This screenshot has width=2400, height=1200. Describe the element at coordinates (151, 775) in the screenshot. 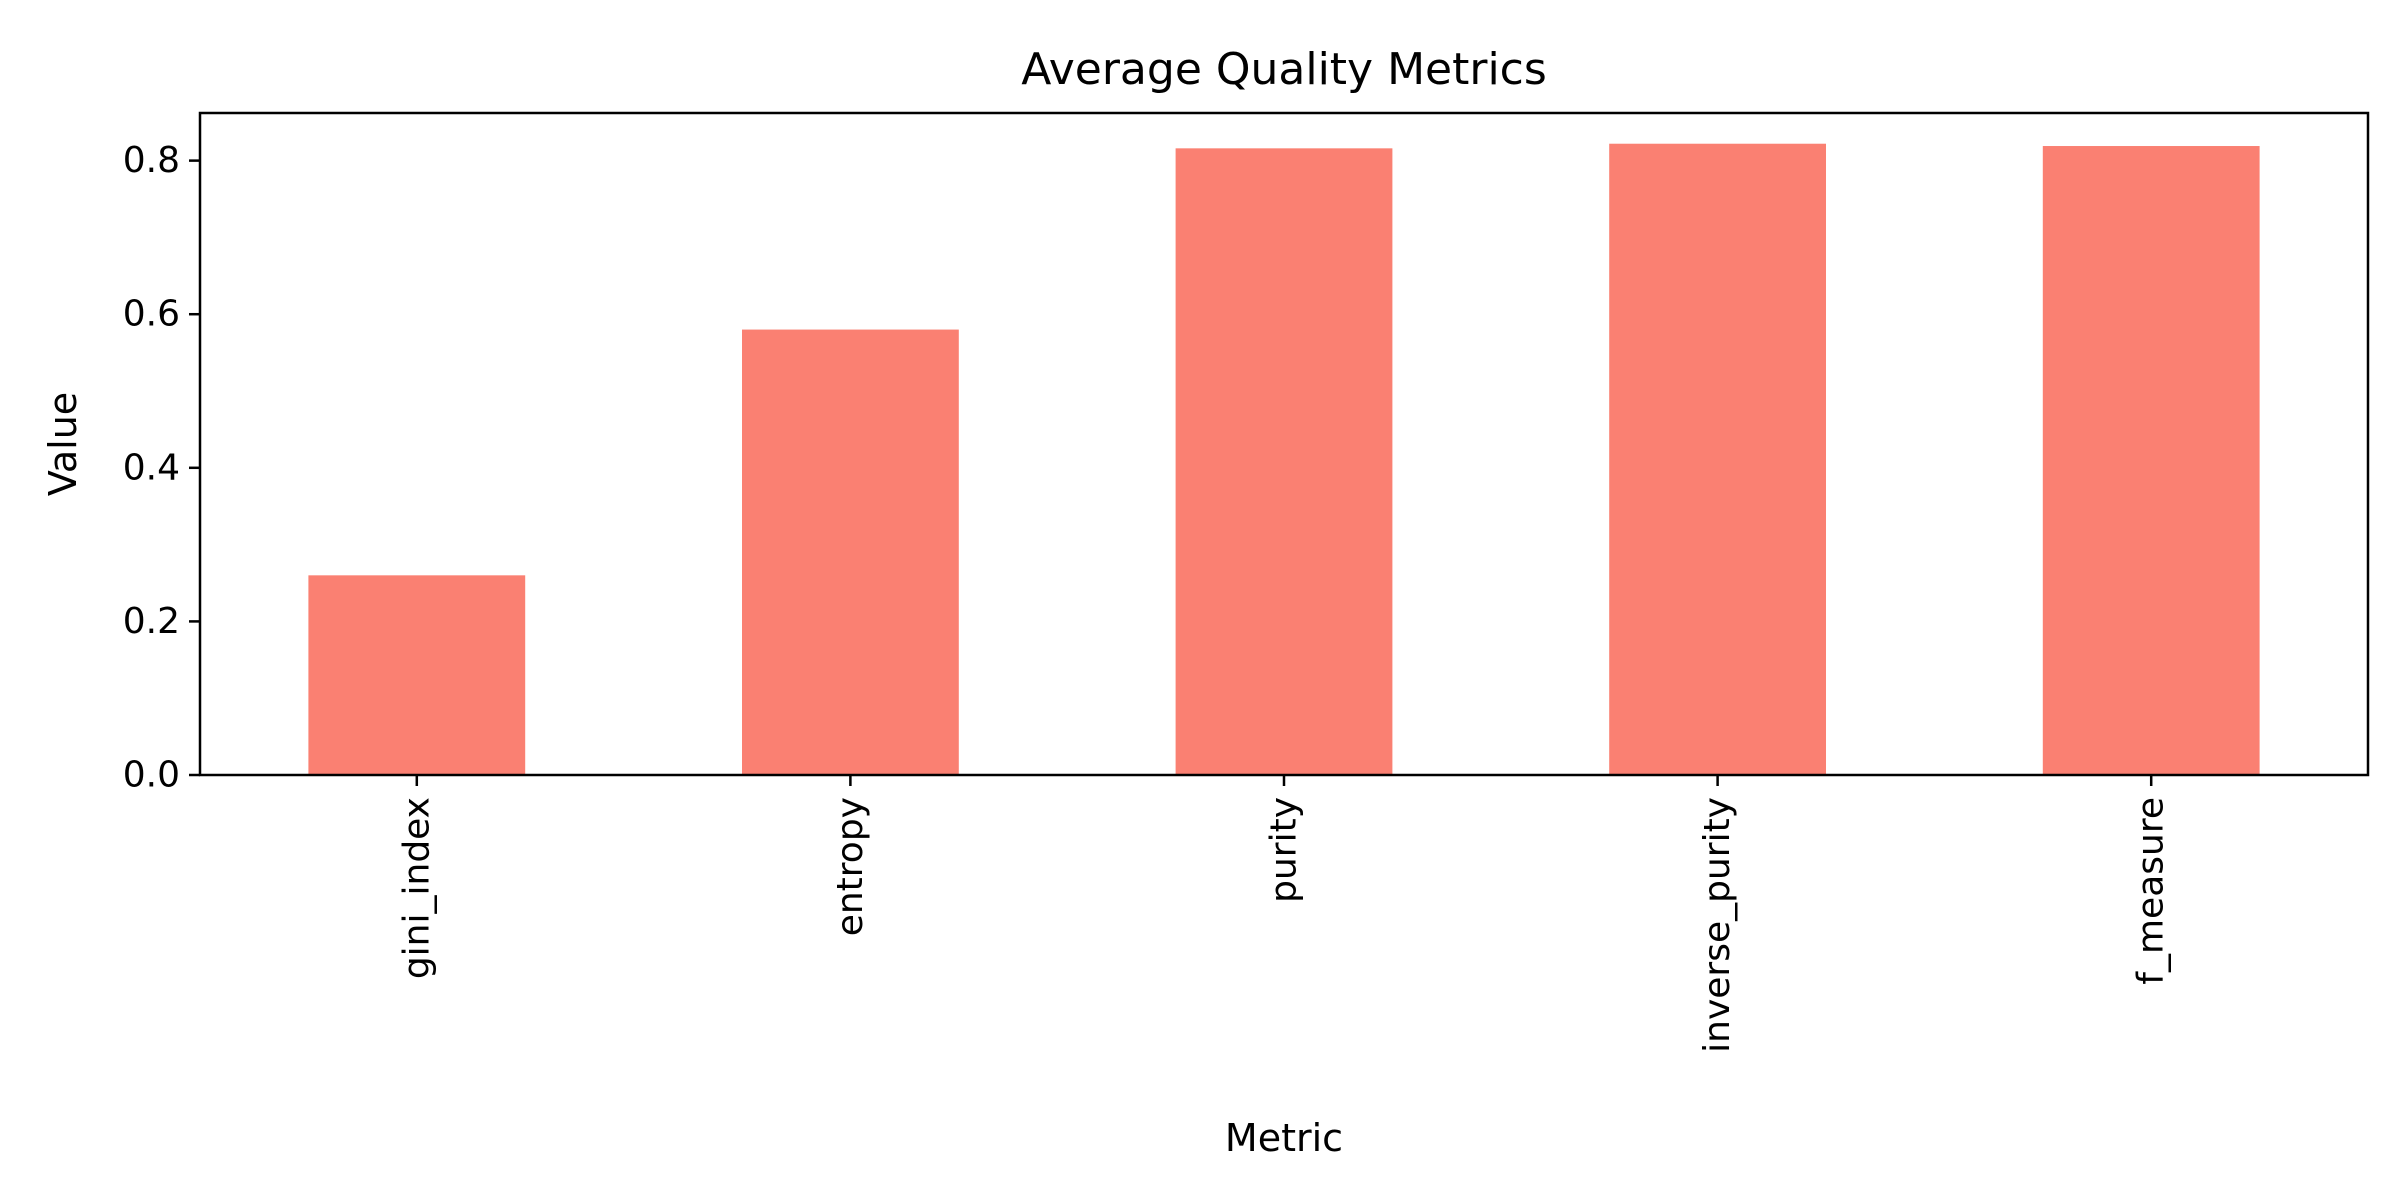

I see `y-tick-label: 0.0` at that location.